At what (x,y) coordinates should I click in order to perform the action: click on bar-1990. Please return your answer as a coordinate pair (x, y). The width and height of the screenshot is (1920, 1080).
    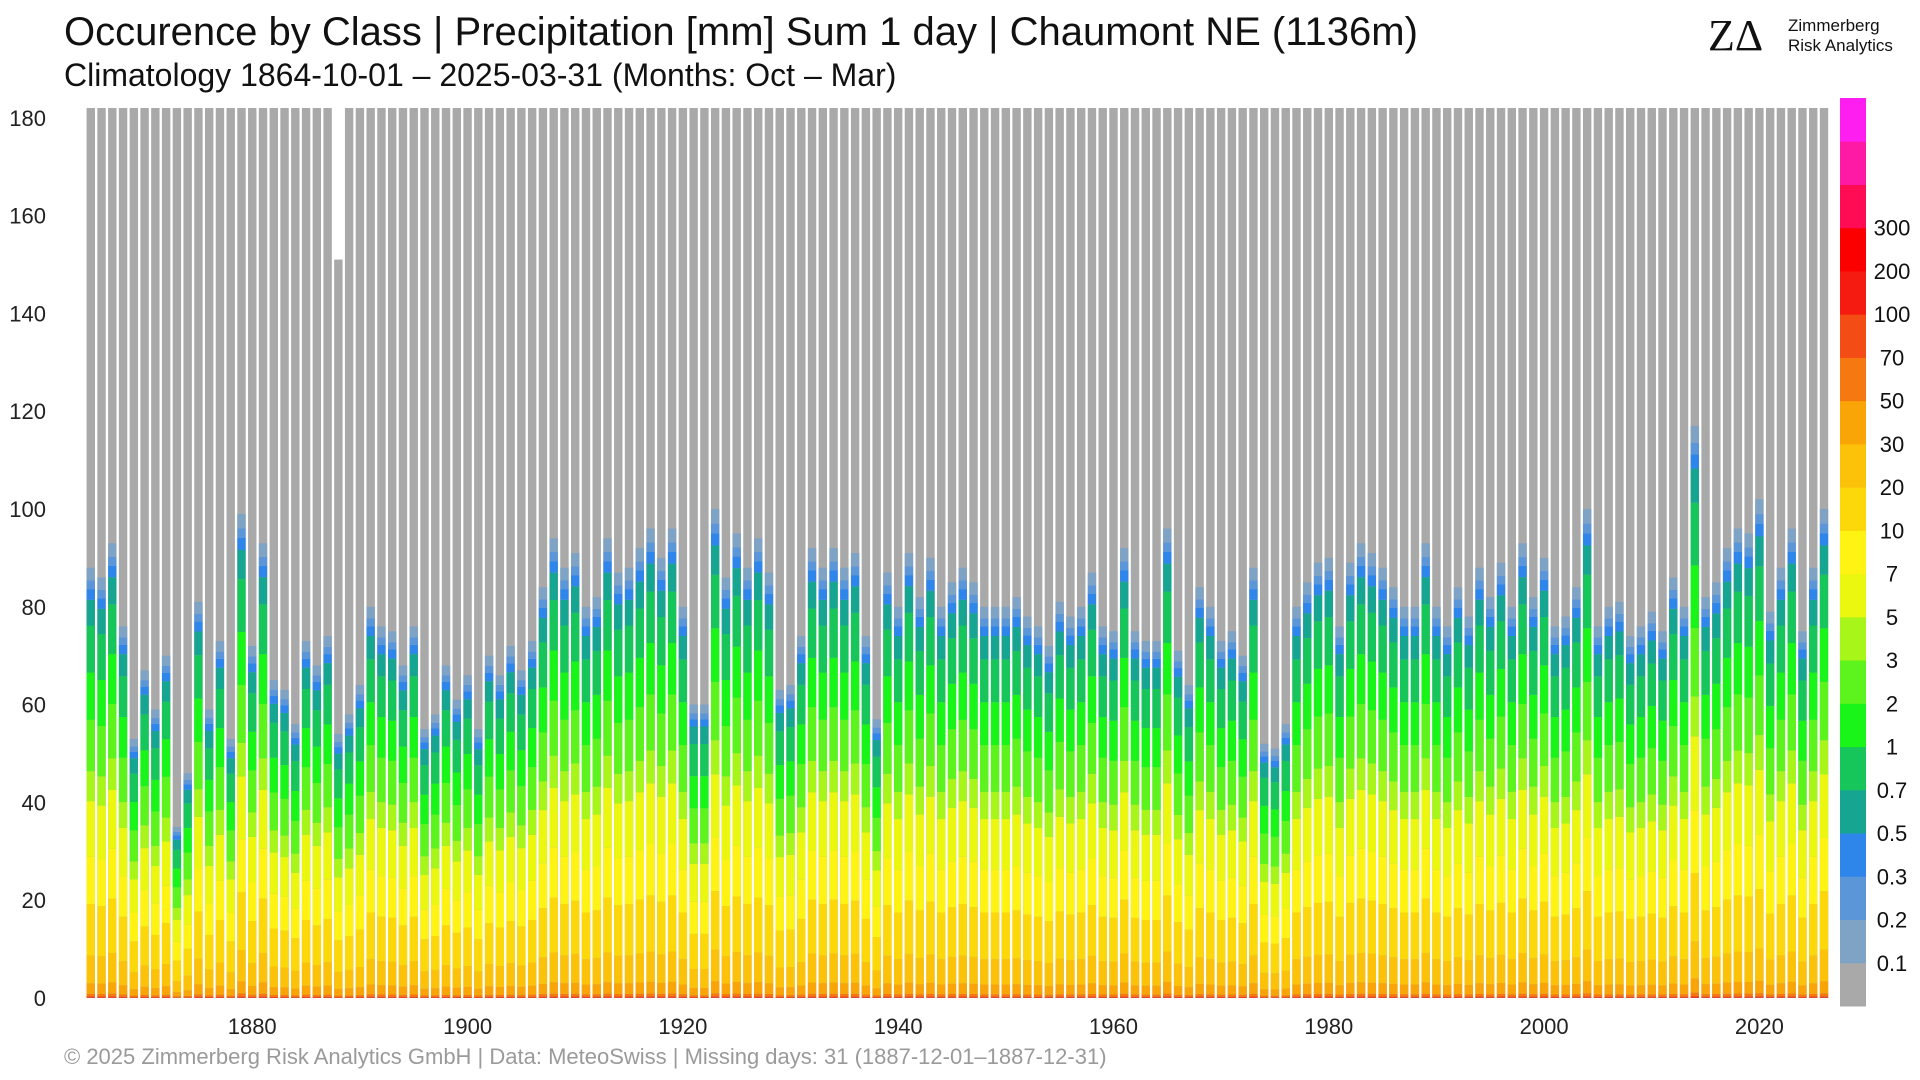
    Looking at the image, I should click on (1436, 553).